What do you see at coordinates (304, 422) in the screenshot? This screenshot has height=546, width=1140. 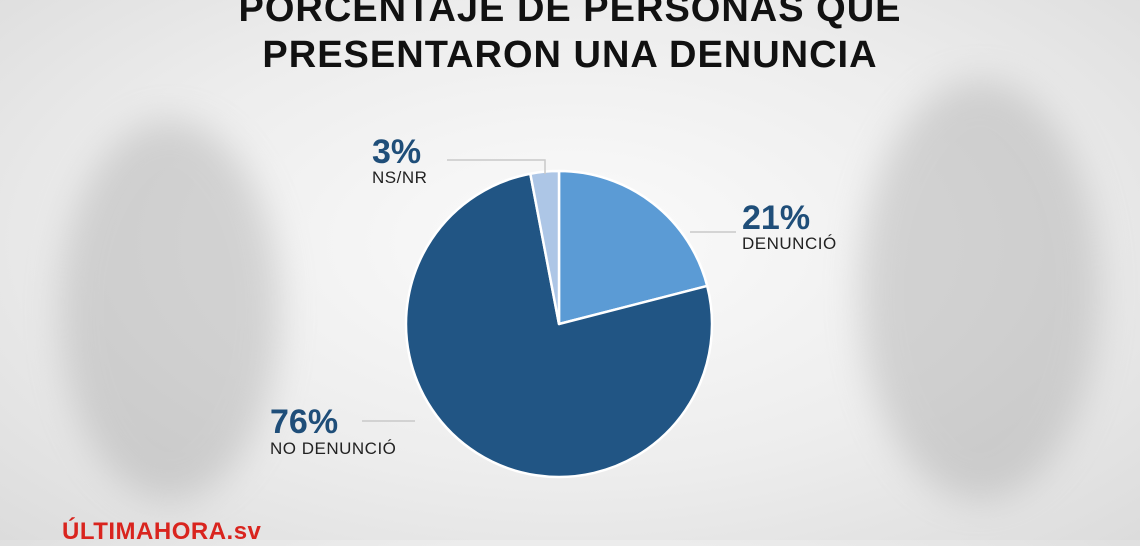 I see `slice-value-label-no-denuncio: 76%` at bounding box center [304, 422].